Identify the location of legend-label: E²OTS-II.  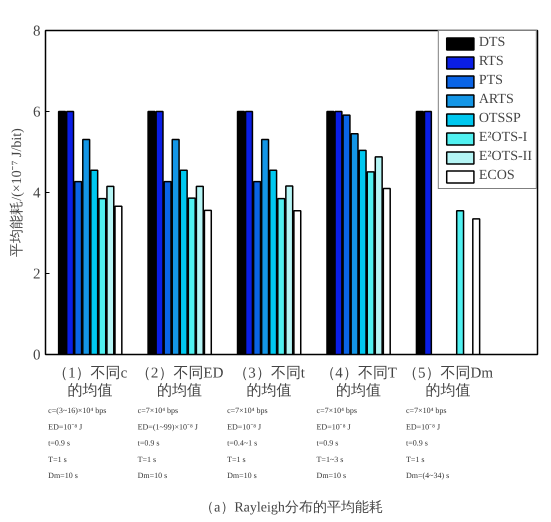
(505, 157).